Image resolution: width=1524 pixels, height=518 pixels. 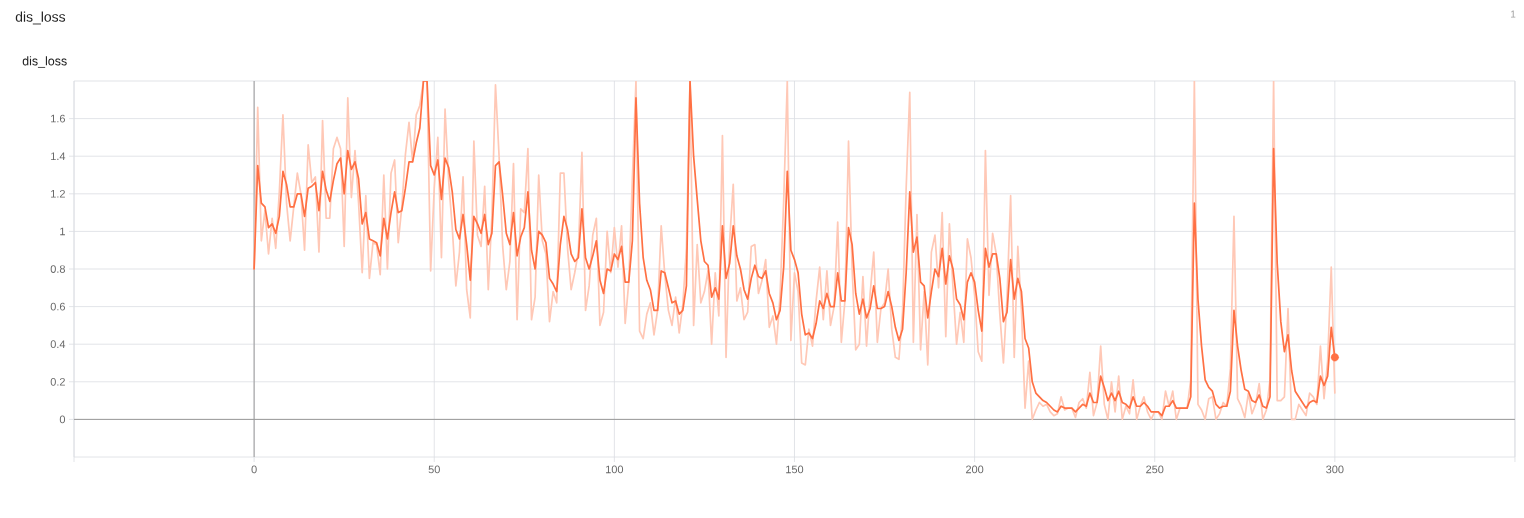 What do you see at coordinates (615, 469) in the screenshot?
I see `x-tick-label: 100` at bounding box center [615, 469].